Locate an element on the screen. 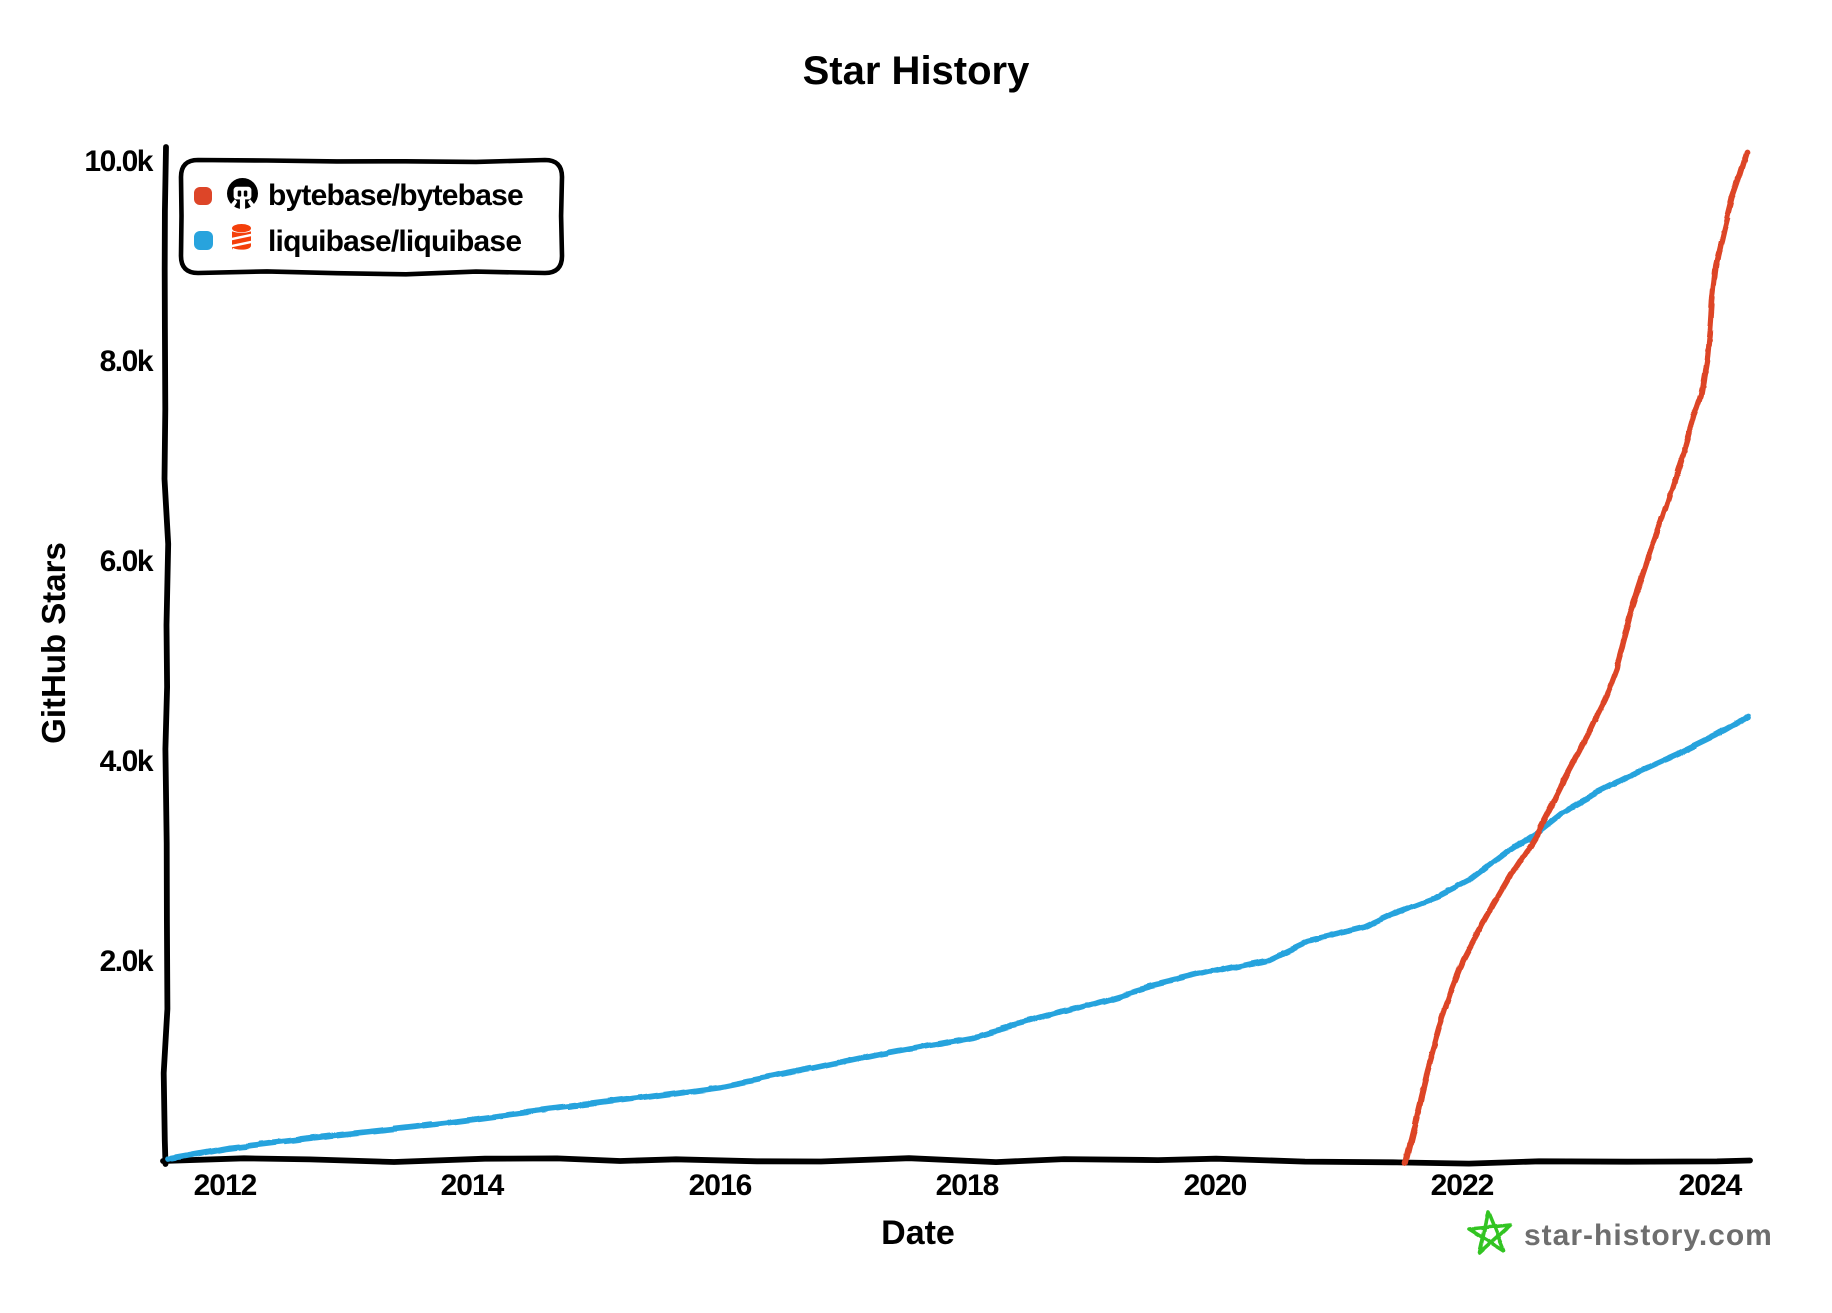  svg-text: 2014 is located at coordinates (473, 1185).